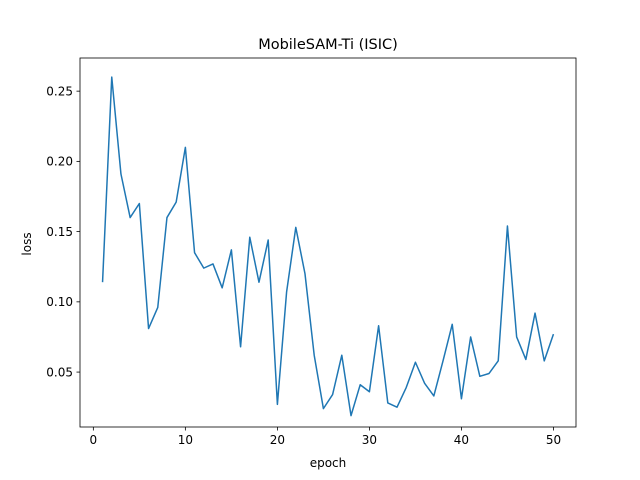  Describe the element at coordinates (277, 440) in the screenshot. I see `x-tick-label: 20` at that location.